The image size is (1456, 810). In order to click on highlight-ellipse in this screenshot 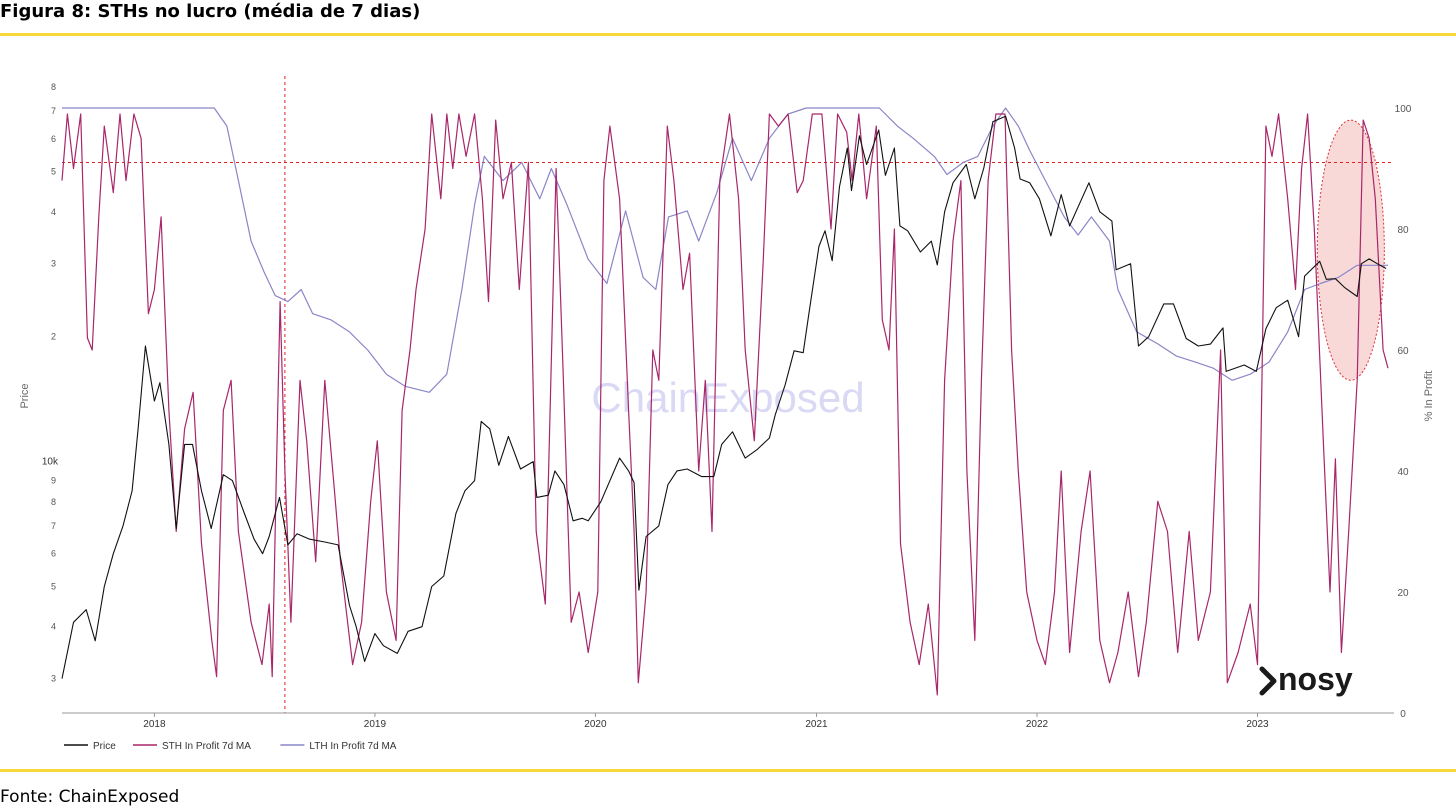, I will do `click(1350, 250)`.